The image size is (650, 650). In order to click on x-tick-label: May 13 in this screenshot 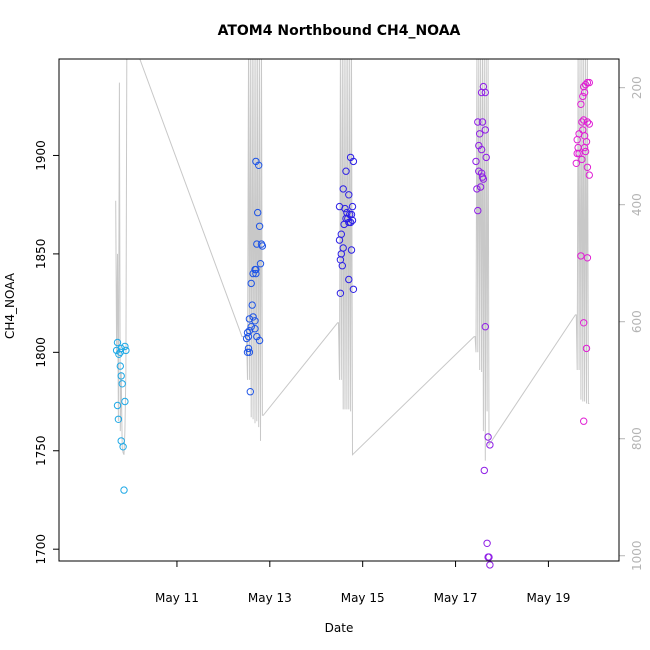, I will do `click(270, 598)`.